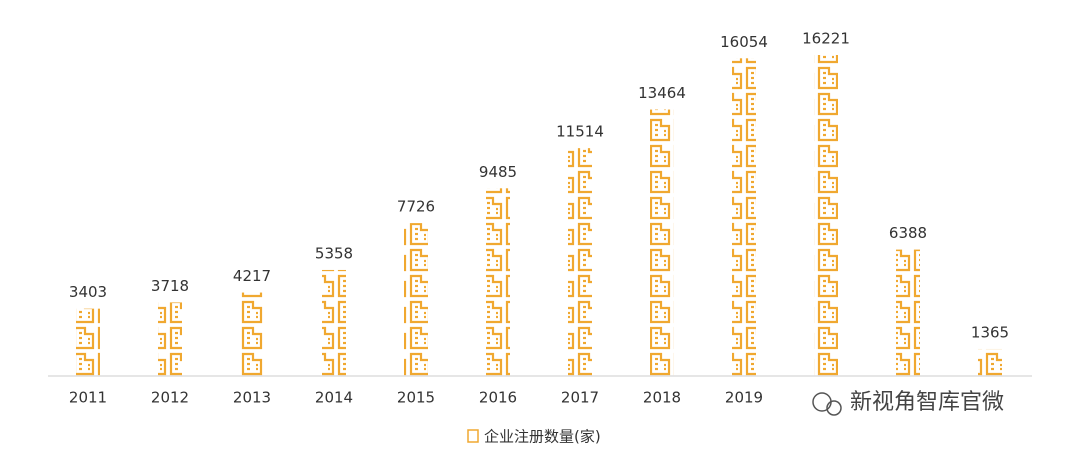 The height and width of the screenshot is (451, 1080). I want to click on watermark: 新视角智库官微, so click(908, 403).